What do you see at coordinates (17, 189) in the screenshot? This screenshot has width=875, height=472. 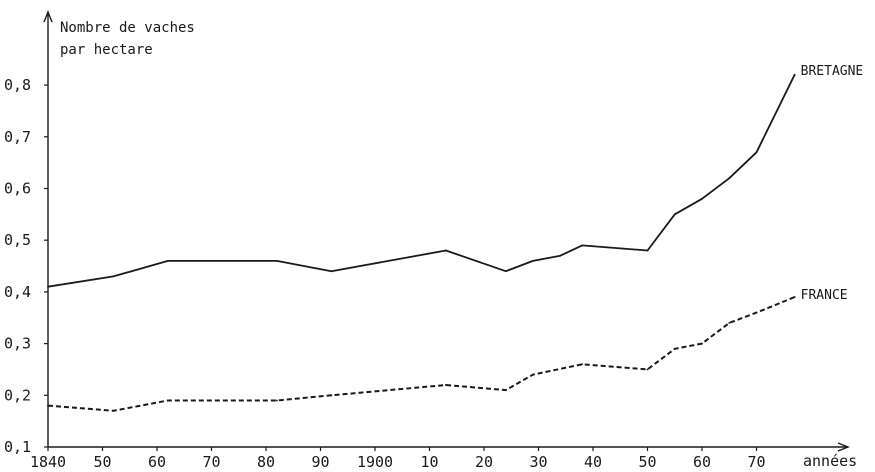 I see `y-tick-label: 0,6` at bounding box center [17, 189].